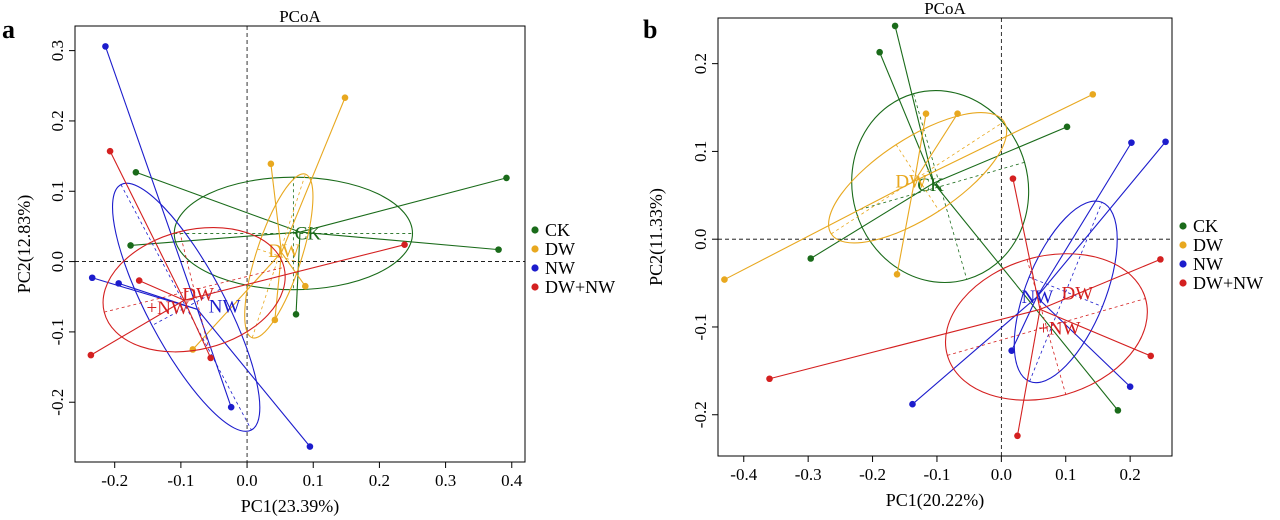 This screenshot has width=1280, height=520. I want to click on legend-label: DW+NW, so click(1228, 283).